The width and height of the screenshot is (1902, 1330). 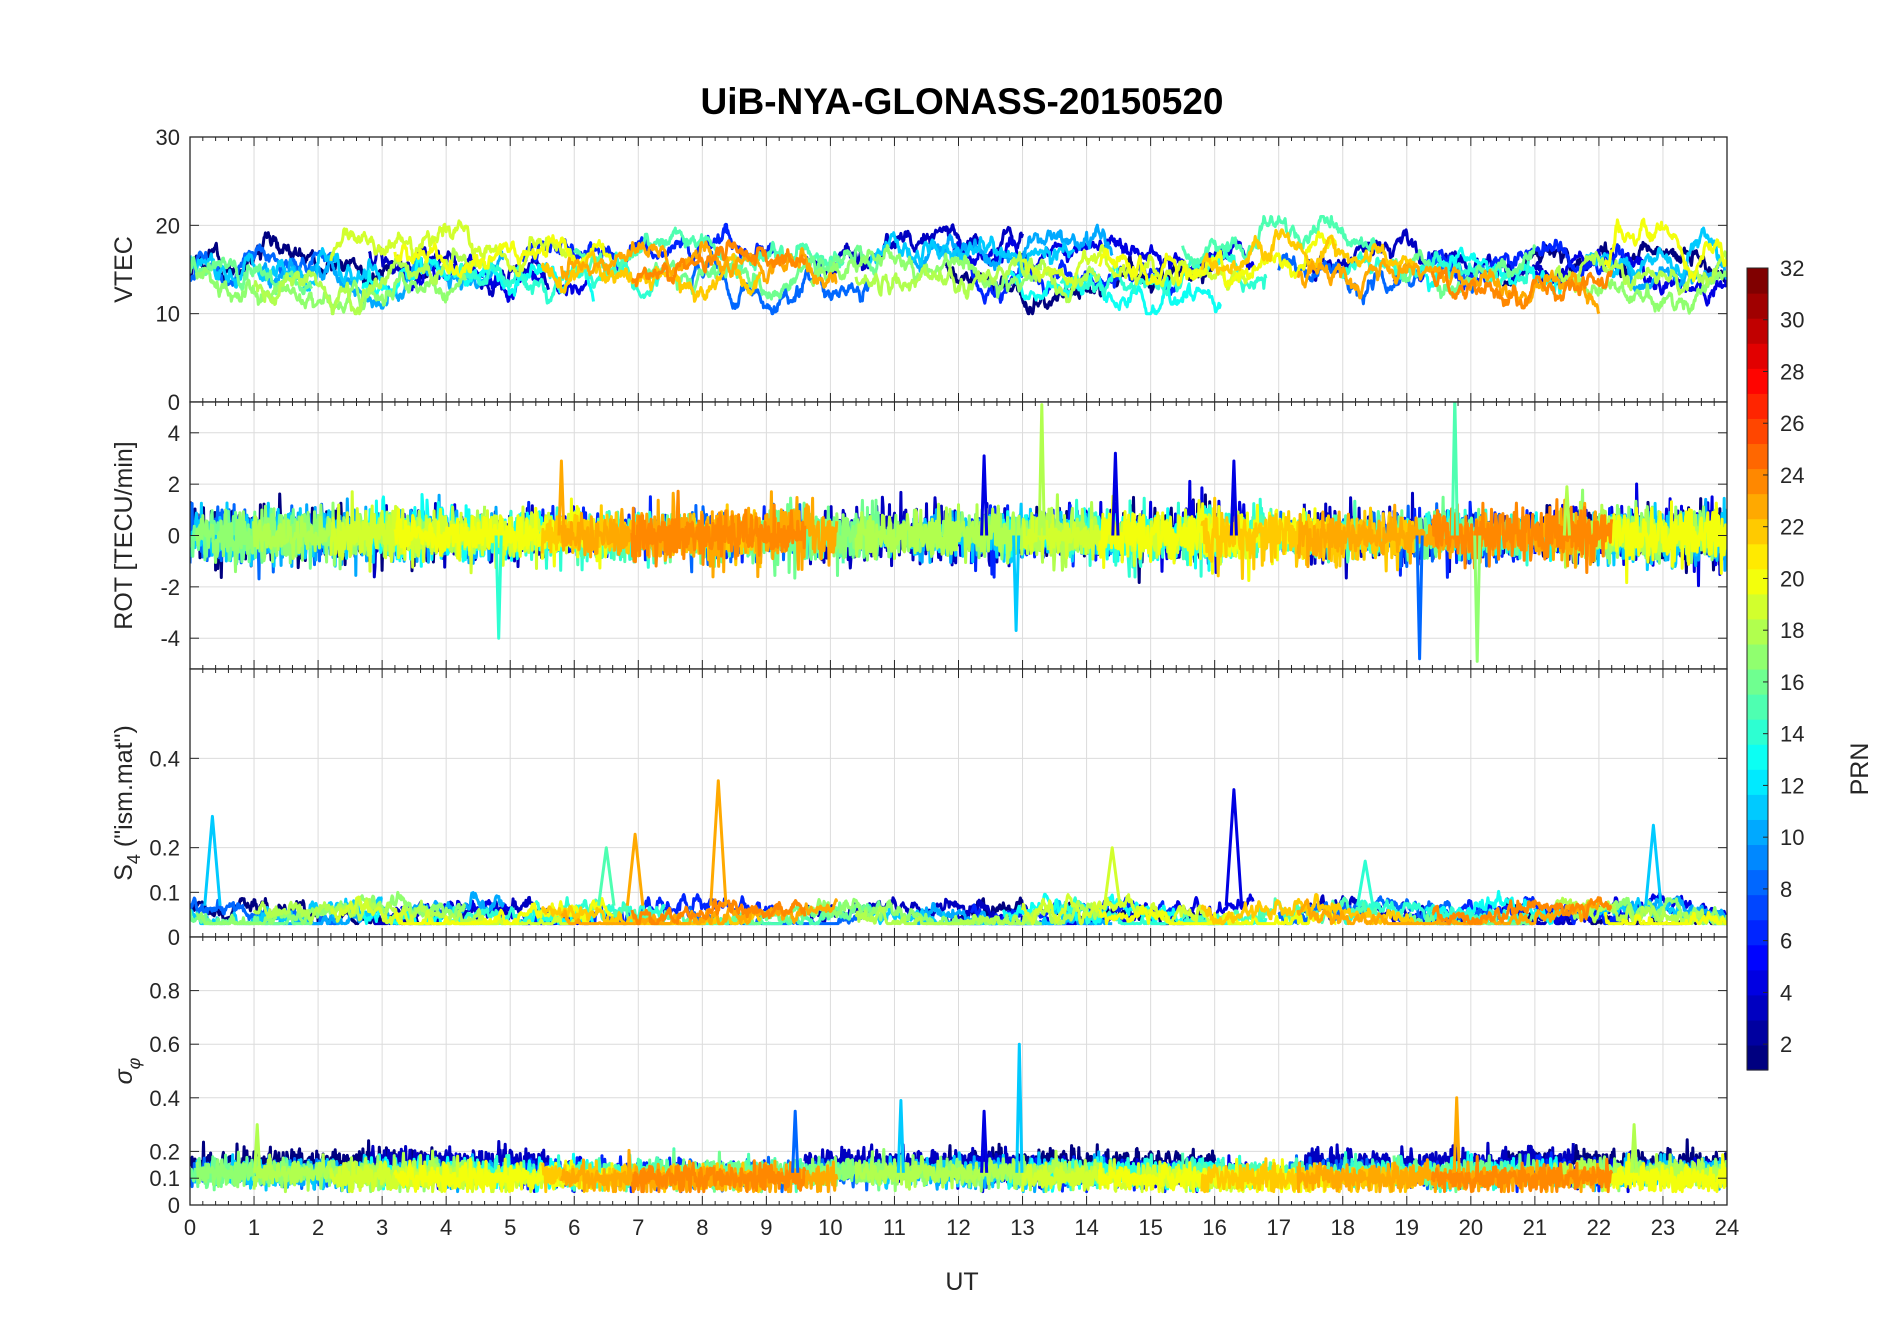 I want to click on y-tick-label: 0.1, so click(x=164, y=892).